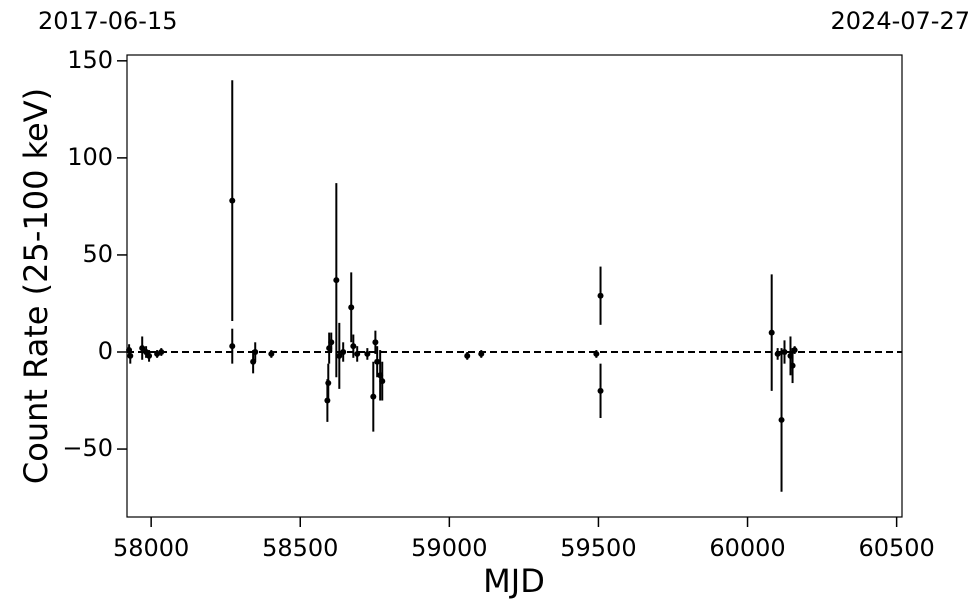 Image resolution: width=980 pixels, height=613 pixels. I want to click on x-tick-label: 59000, so click(449, 548).